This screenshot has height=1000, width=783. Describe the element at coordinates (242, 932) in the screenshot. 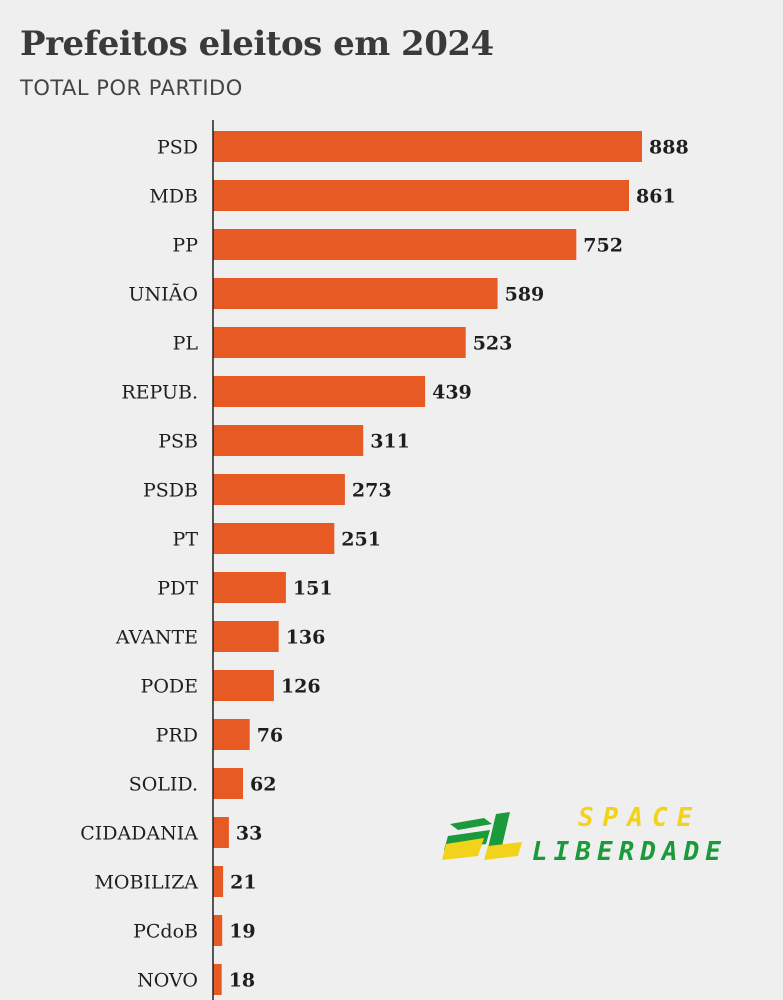

I see `value-label: 19` at that location.